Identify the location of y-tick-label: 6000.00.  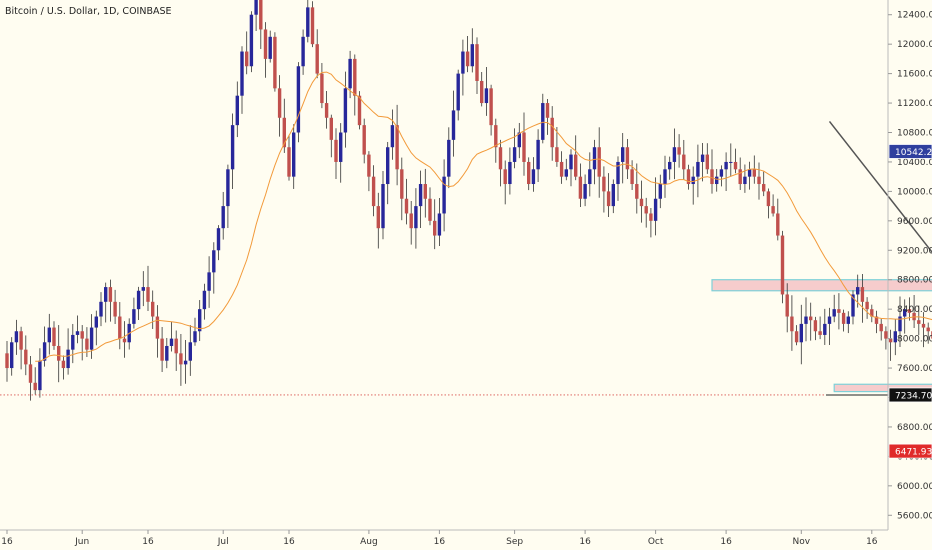
(914, 487).